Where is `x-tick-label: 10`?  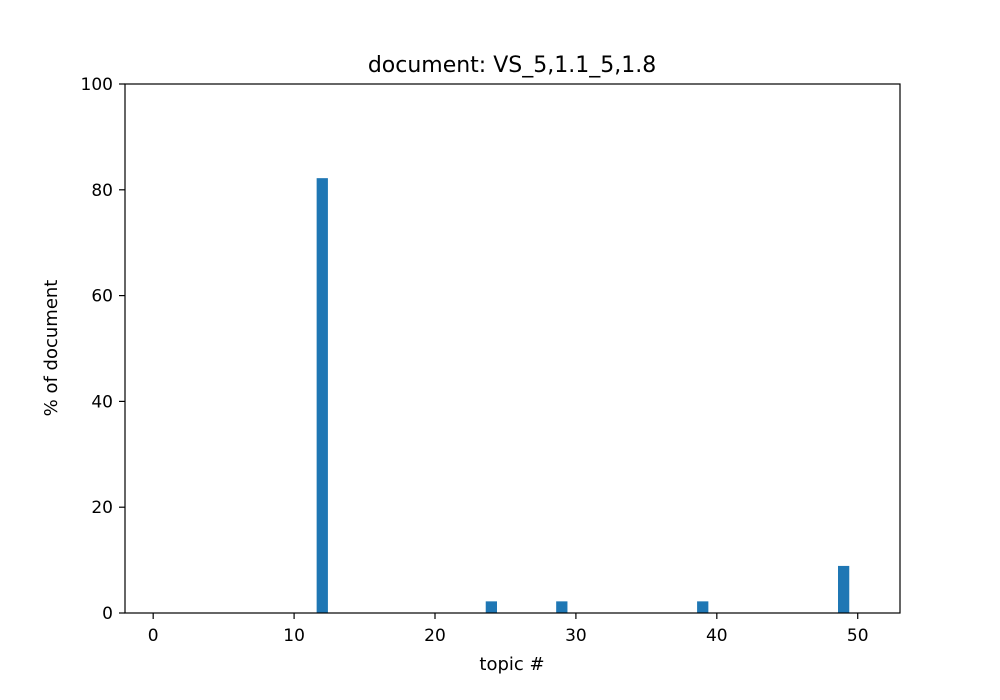
x-tick-label: 10 is located at coordinates (294, 636).